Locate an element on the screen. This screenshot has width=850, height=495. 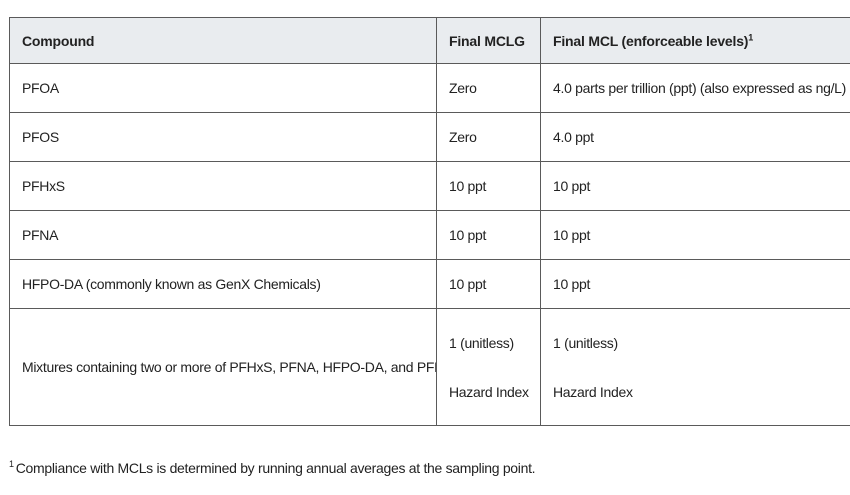
cell-mcl: 4.0 ppt is located at coordinates (695, 137).